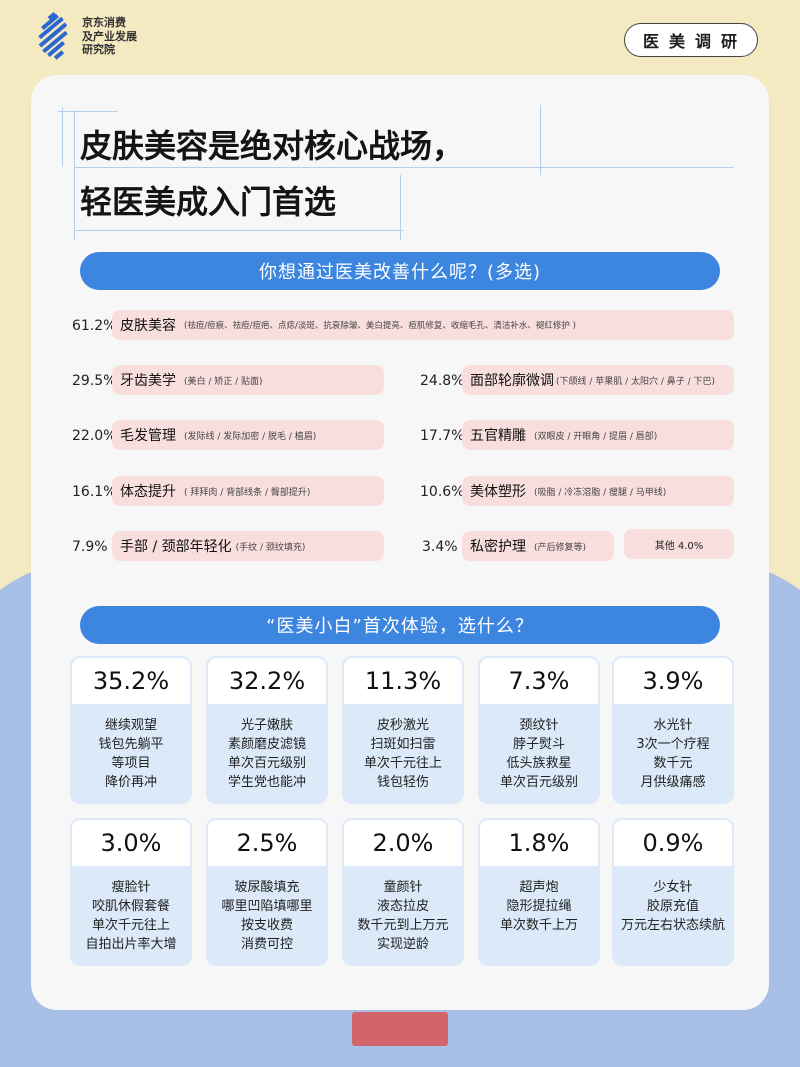 Image resolution: width=800 pixels, height=1067 pixels. I want to click on option-line: 继续观望, so click(130, 725).